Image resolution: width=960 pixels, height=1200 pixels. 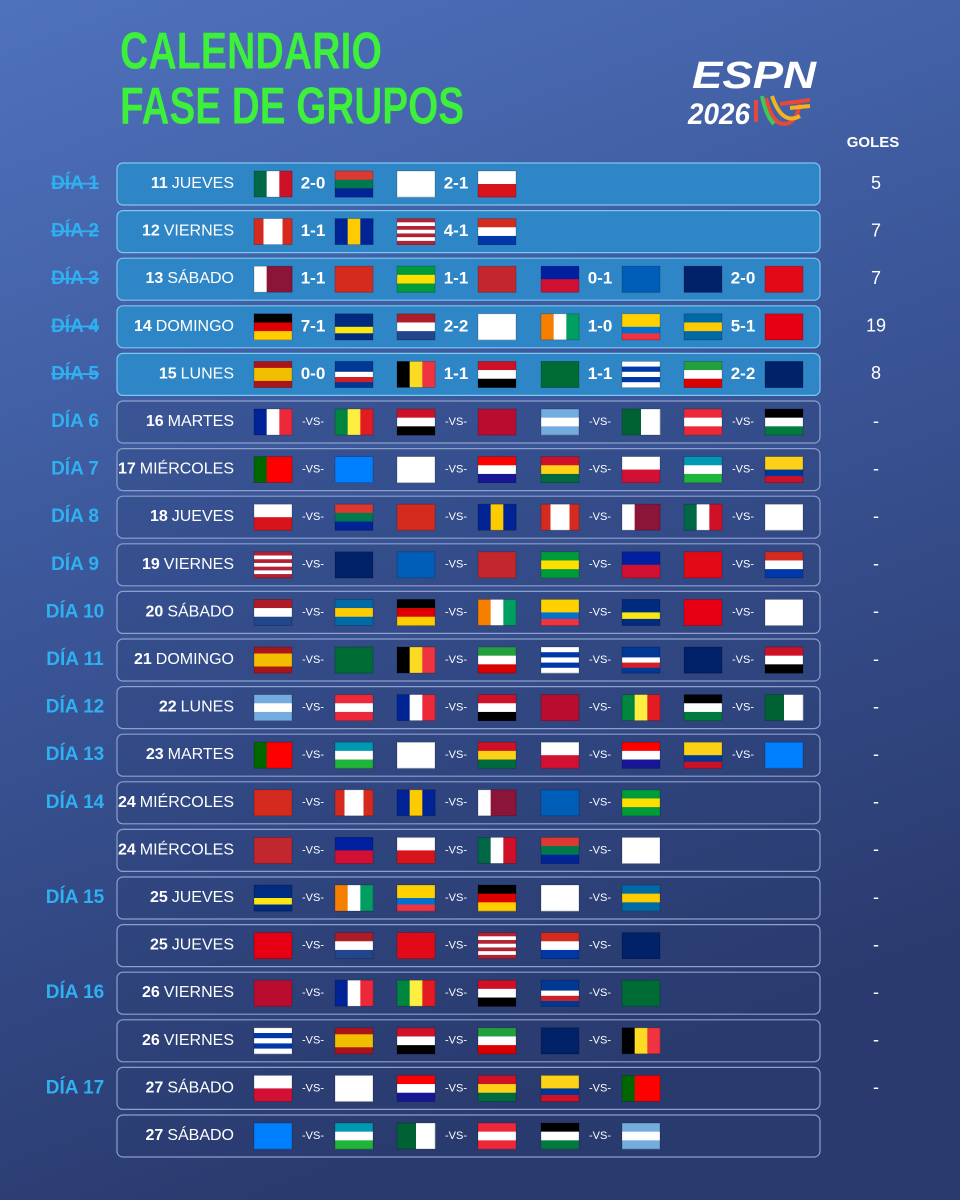 What do you see at coordinates (251, 52) in the screenshot?
I see `title-line: CALENDARIO` at bounding box center [251, 52].